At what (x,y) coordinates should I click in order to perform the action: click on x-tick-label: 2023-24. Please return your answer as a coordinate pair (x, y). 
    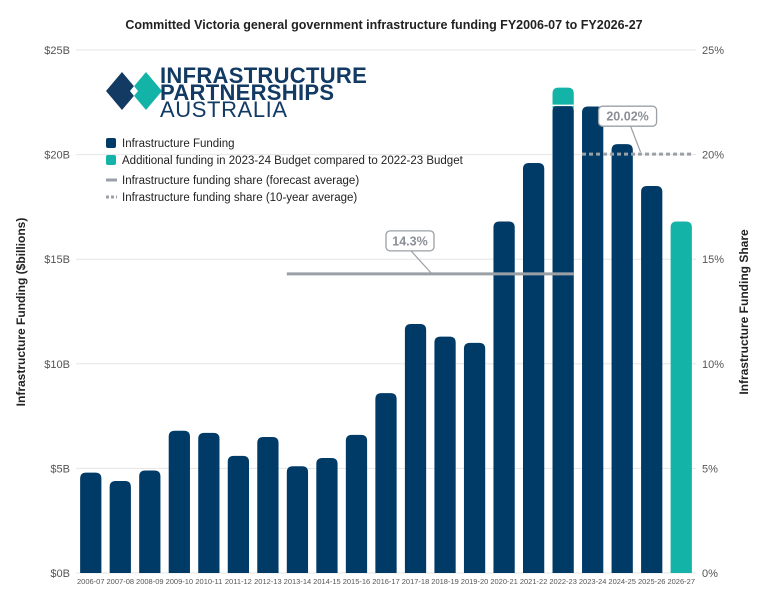
    Looking at the image, I should click on (593, 581).